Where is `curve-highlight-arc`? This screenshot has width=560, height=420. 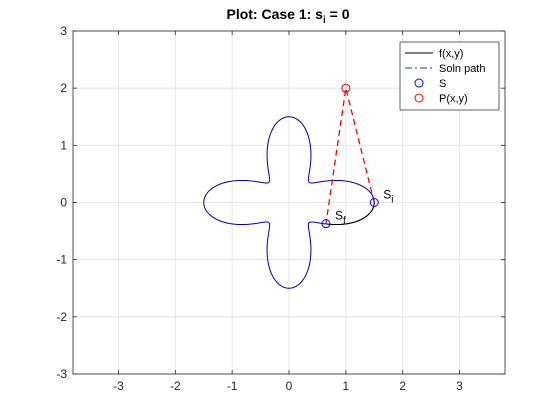 curve-highlight-arc is located at coordinates (350, 214).